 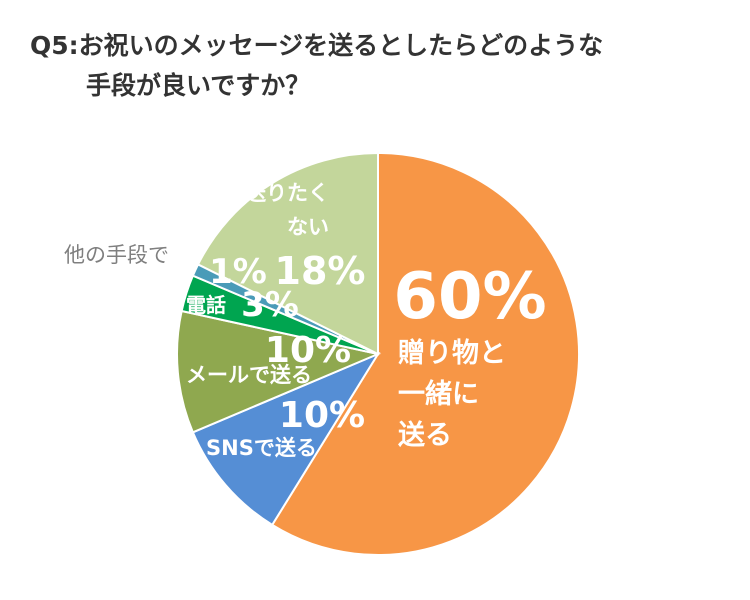 I want to click on slice-category-label-line: SNSで送る, so click(x=261, y=448).